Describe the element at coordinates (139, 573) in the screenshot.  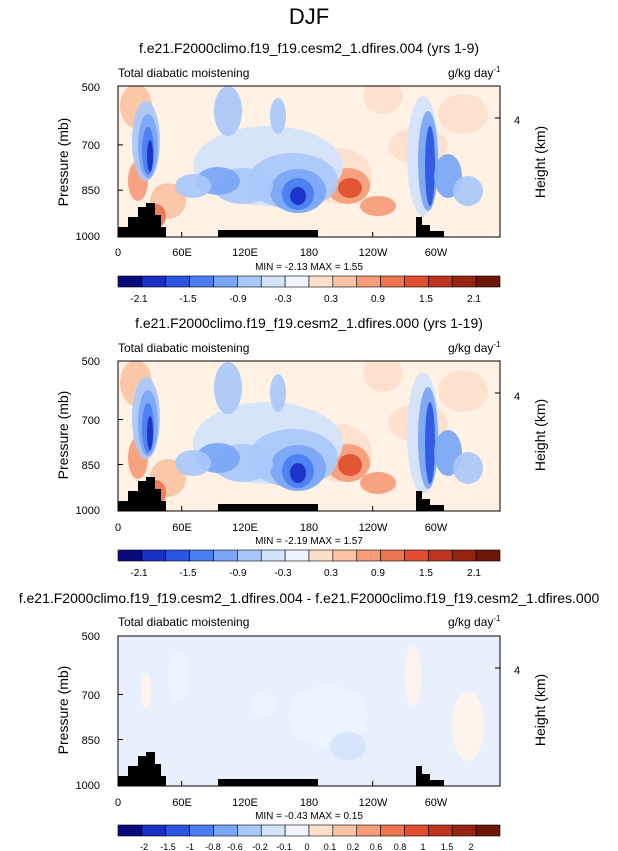
I see `panel-2-cb-label-0: -2.1` at that location.